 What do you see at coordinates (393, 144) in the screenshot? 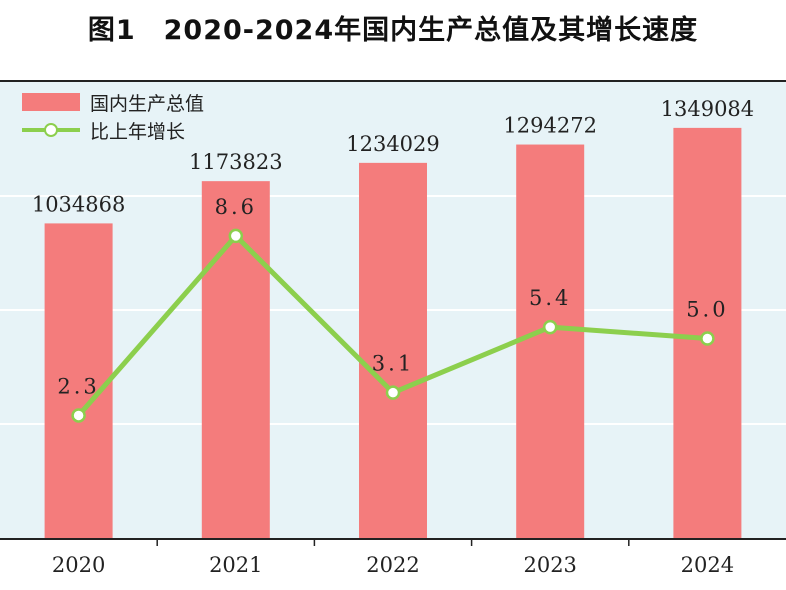
I see `bar-value-label: 1234029` at bounding box center [393, 144].